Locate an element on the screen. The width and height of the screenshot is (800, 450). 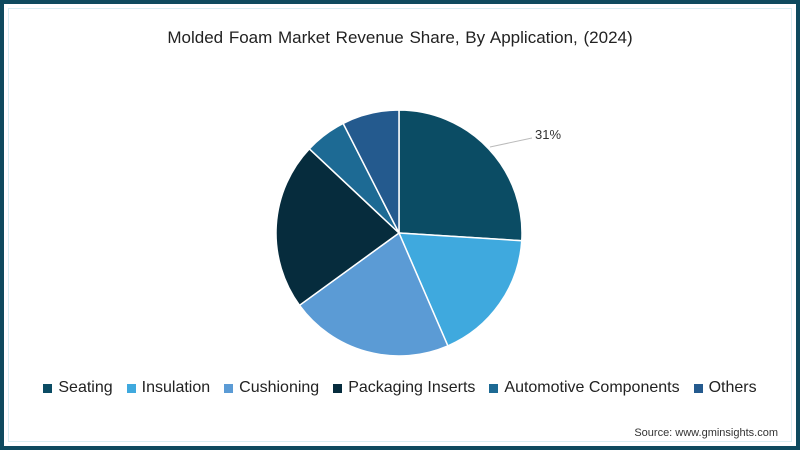
legend-item-packaging-inserts: Packaging Inserts is located at coordinates (404, 388).